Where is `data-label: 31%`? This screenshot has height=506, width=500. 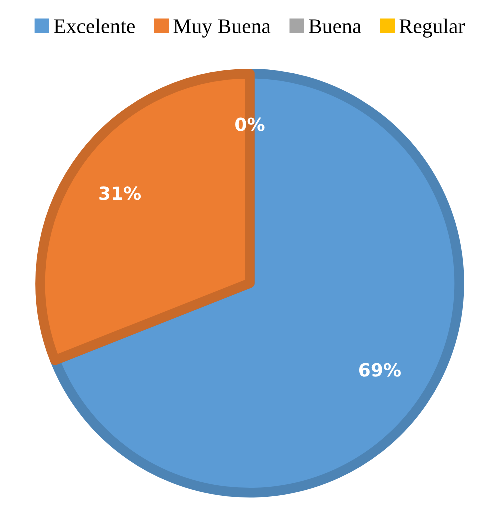
data-label: 31% is located at coordinates (121, 193).